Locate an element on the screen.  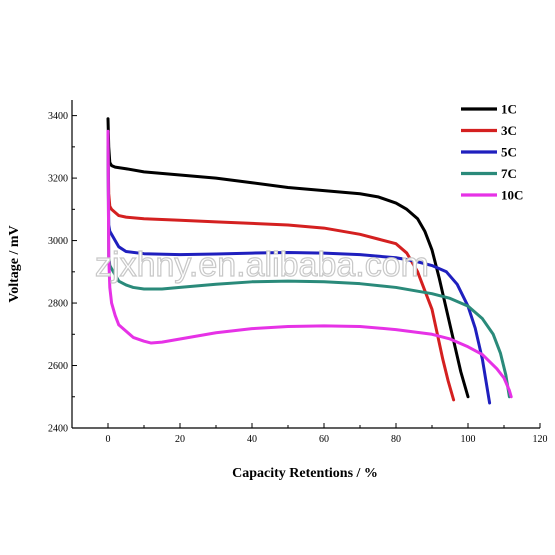
y-axis-title: Voltage / mV is located at coordinates (14, 263).